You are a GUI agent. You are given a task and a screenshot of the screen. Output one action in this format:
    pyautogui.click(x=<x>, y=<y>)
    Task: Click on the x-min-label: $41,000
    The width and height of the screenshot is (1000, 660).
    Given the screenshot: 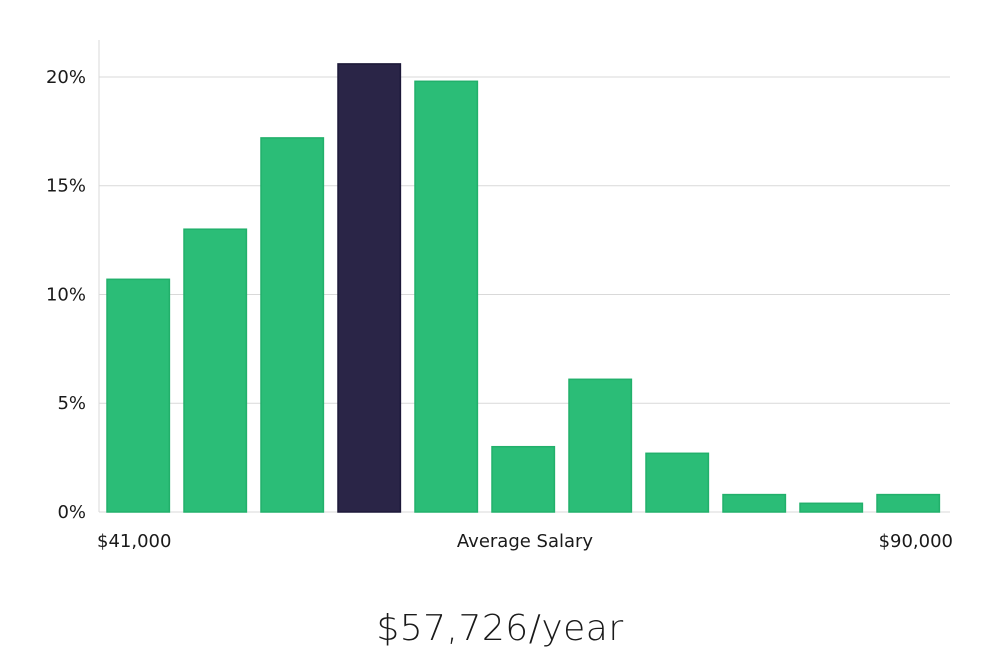 What is the action you would take?
    pyautogui.click(x=134, y=541)
    